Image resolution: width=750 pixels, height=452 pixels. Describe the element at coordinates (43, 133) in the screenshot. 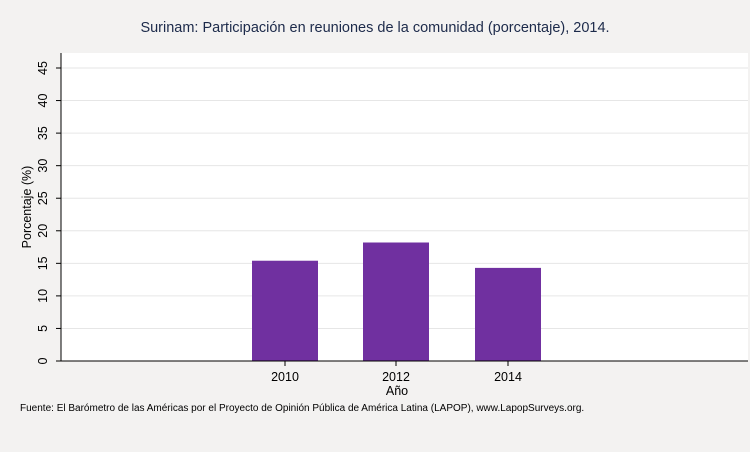

I see `y-tick-label: 35` at that location.